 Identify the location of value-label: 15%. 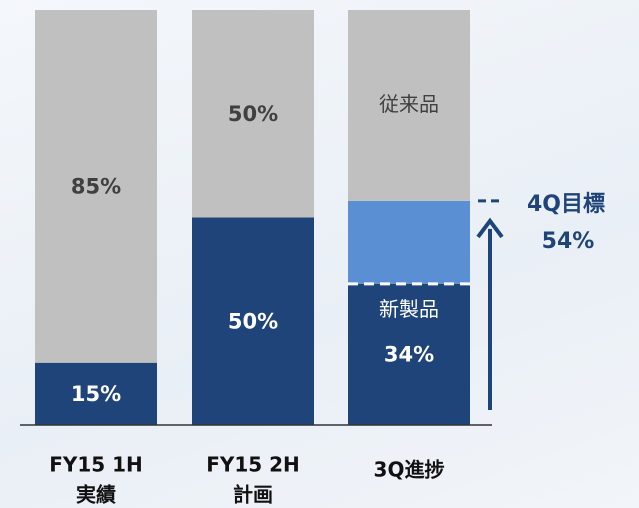
(96, 394).